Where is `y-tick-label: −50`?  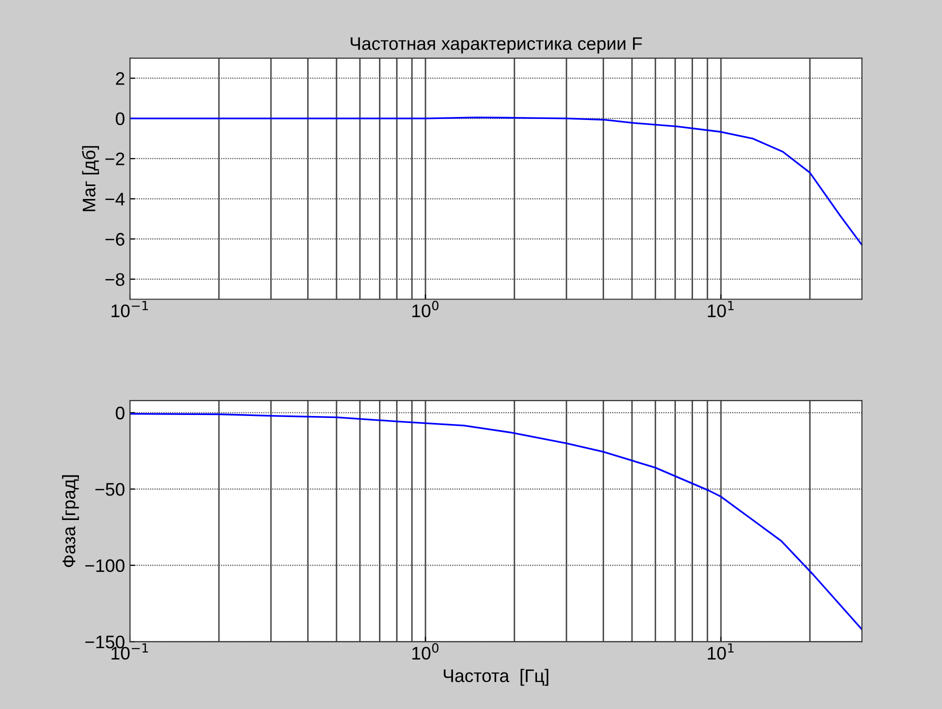
y-tick-label: −50 is located at coordinates (109, 489).